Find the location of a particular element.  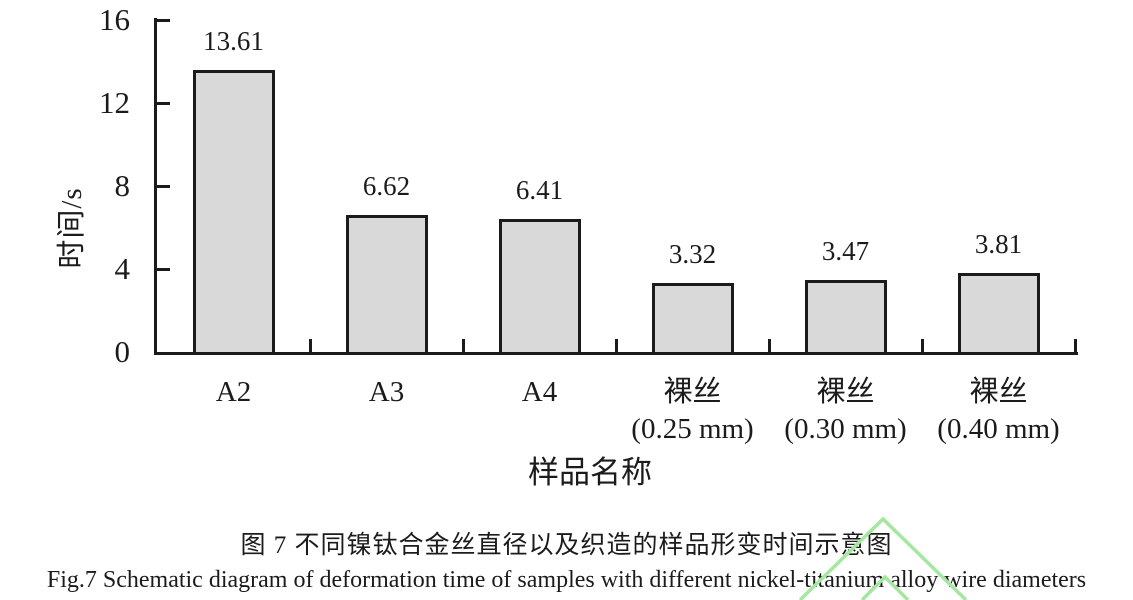

watermark-outer-chevron-icon is located at coordinates (883, 558).